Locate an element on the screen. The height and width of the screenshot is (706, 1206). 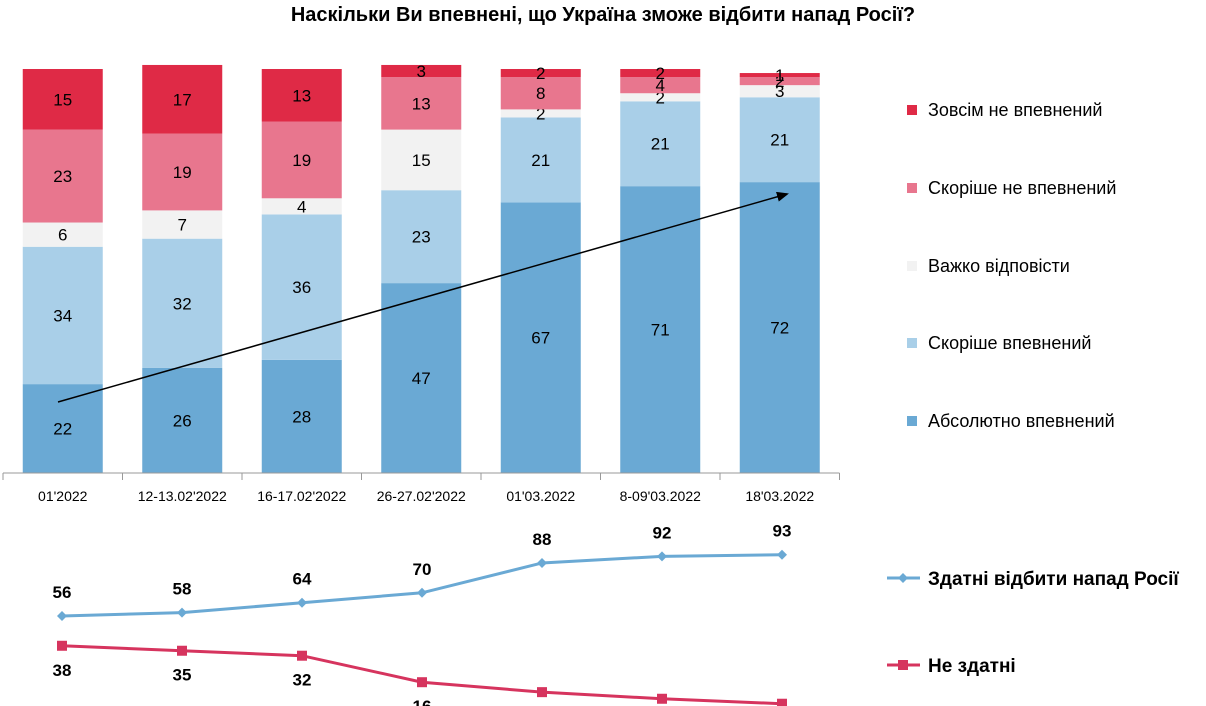
bar-value-label: 47 is located at coordinates (421, 378).